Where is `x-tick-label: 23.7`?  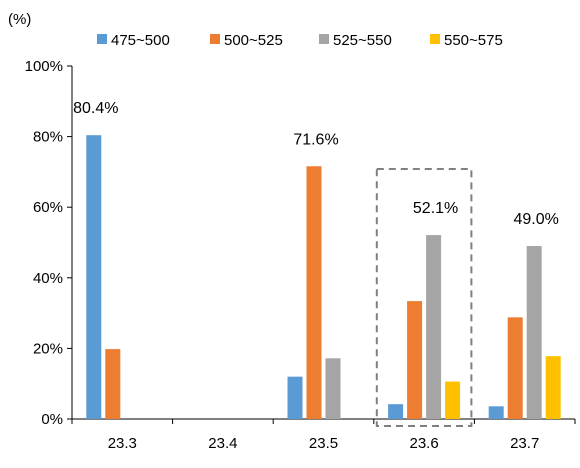 x-tick-label: 23.7 is located at coordinates (524, 443).